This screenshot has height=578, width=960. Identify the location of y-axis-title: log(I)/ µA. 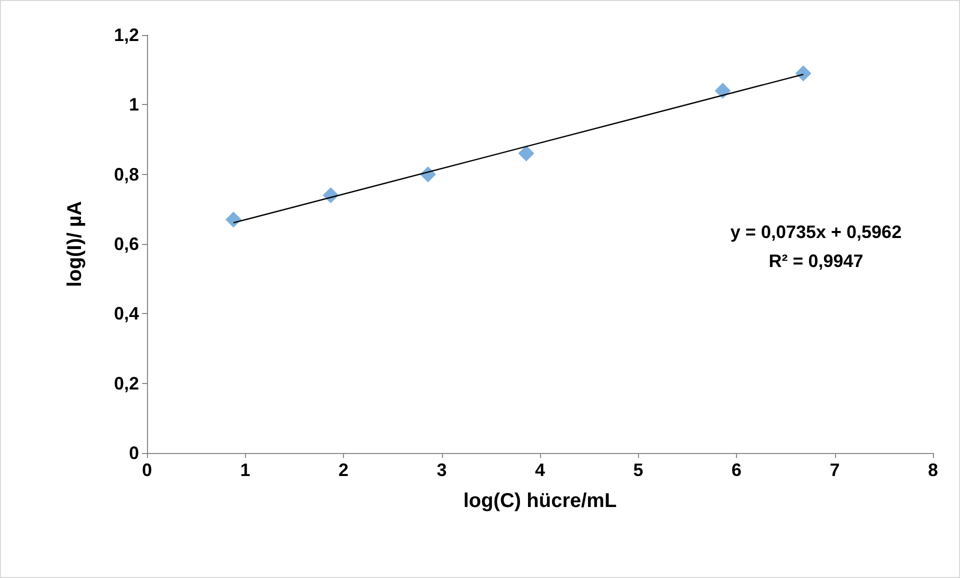
(75, 244).